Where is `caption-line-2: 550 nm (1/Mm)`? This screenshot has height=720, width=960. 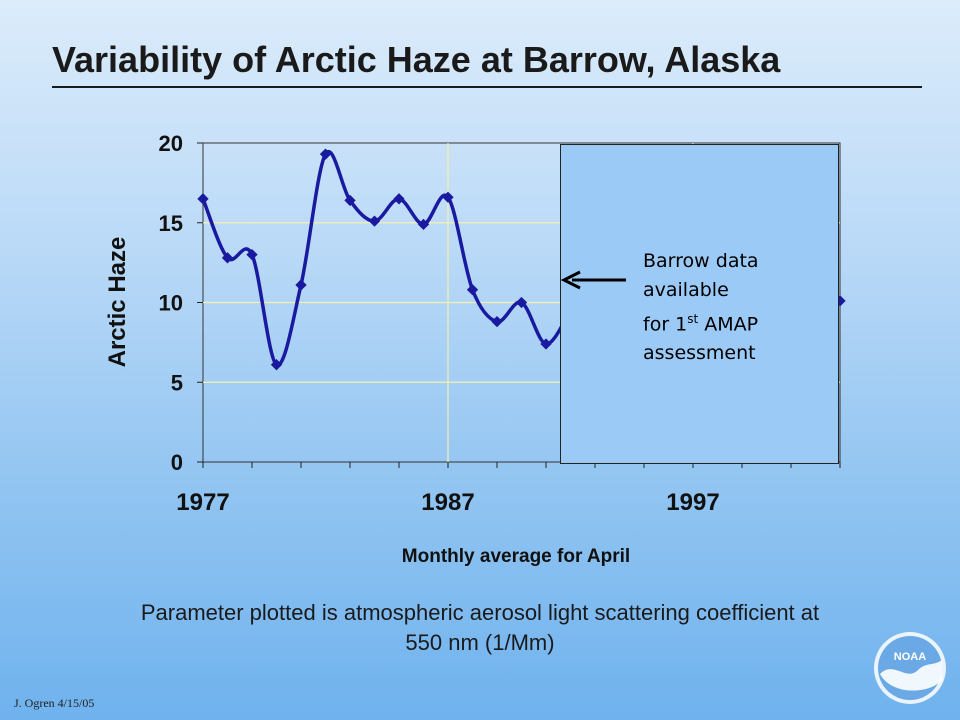 caption-line-2: 550 nm (1/Mm) is located at coordinates (480, 642).